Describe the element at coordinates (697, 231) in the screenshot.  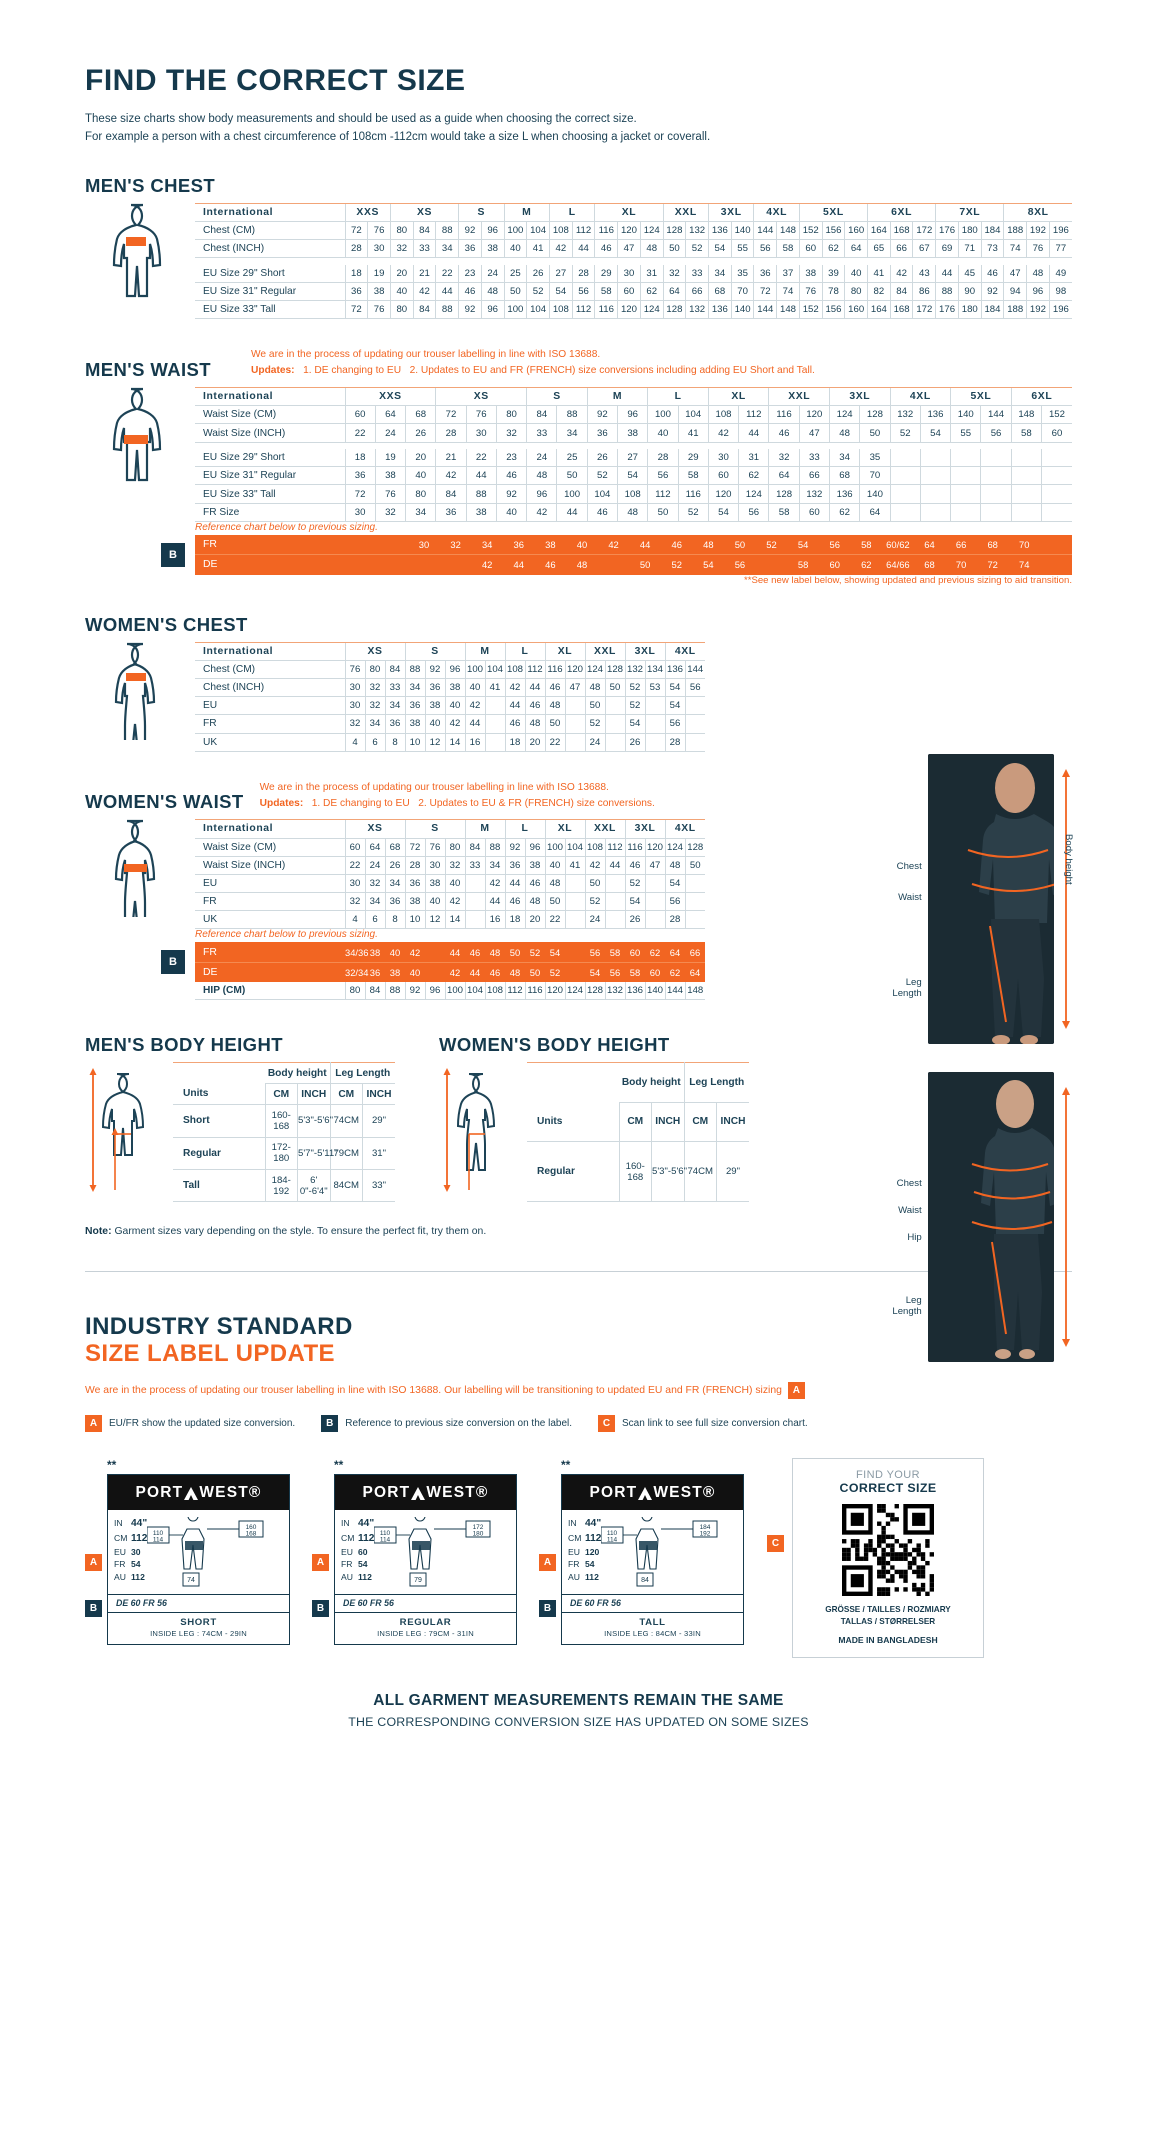
I see `cell: 132` at that location.